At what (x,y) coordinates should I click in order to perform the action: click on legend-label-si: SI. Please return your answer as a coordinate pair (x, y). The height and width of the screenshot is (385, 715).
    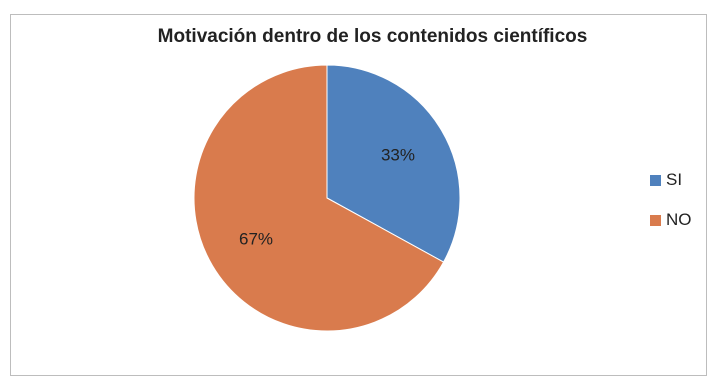
    Looking at the image, I should click on (674, 179).